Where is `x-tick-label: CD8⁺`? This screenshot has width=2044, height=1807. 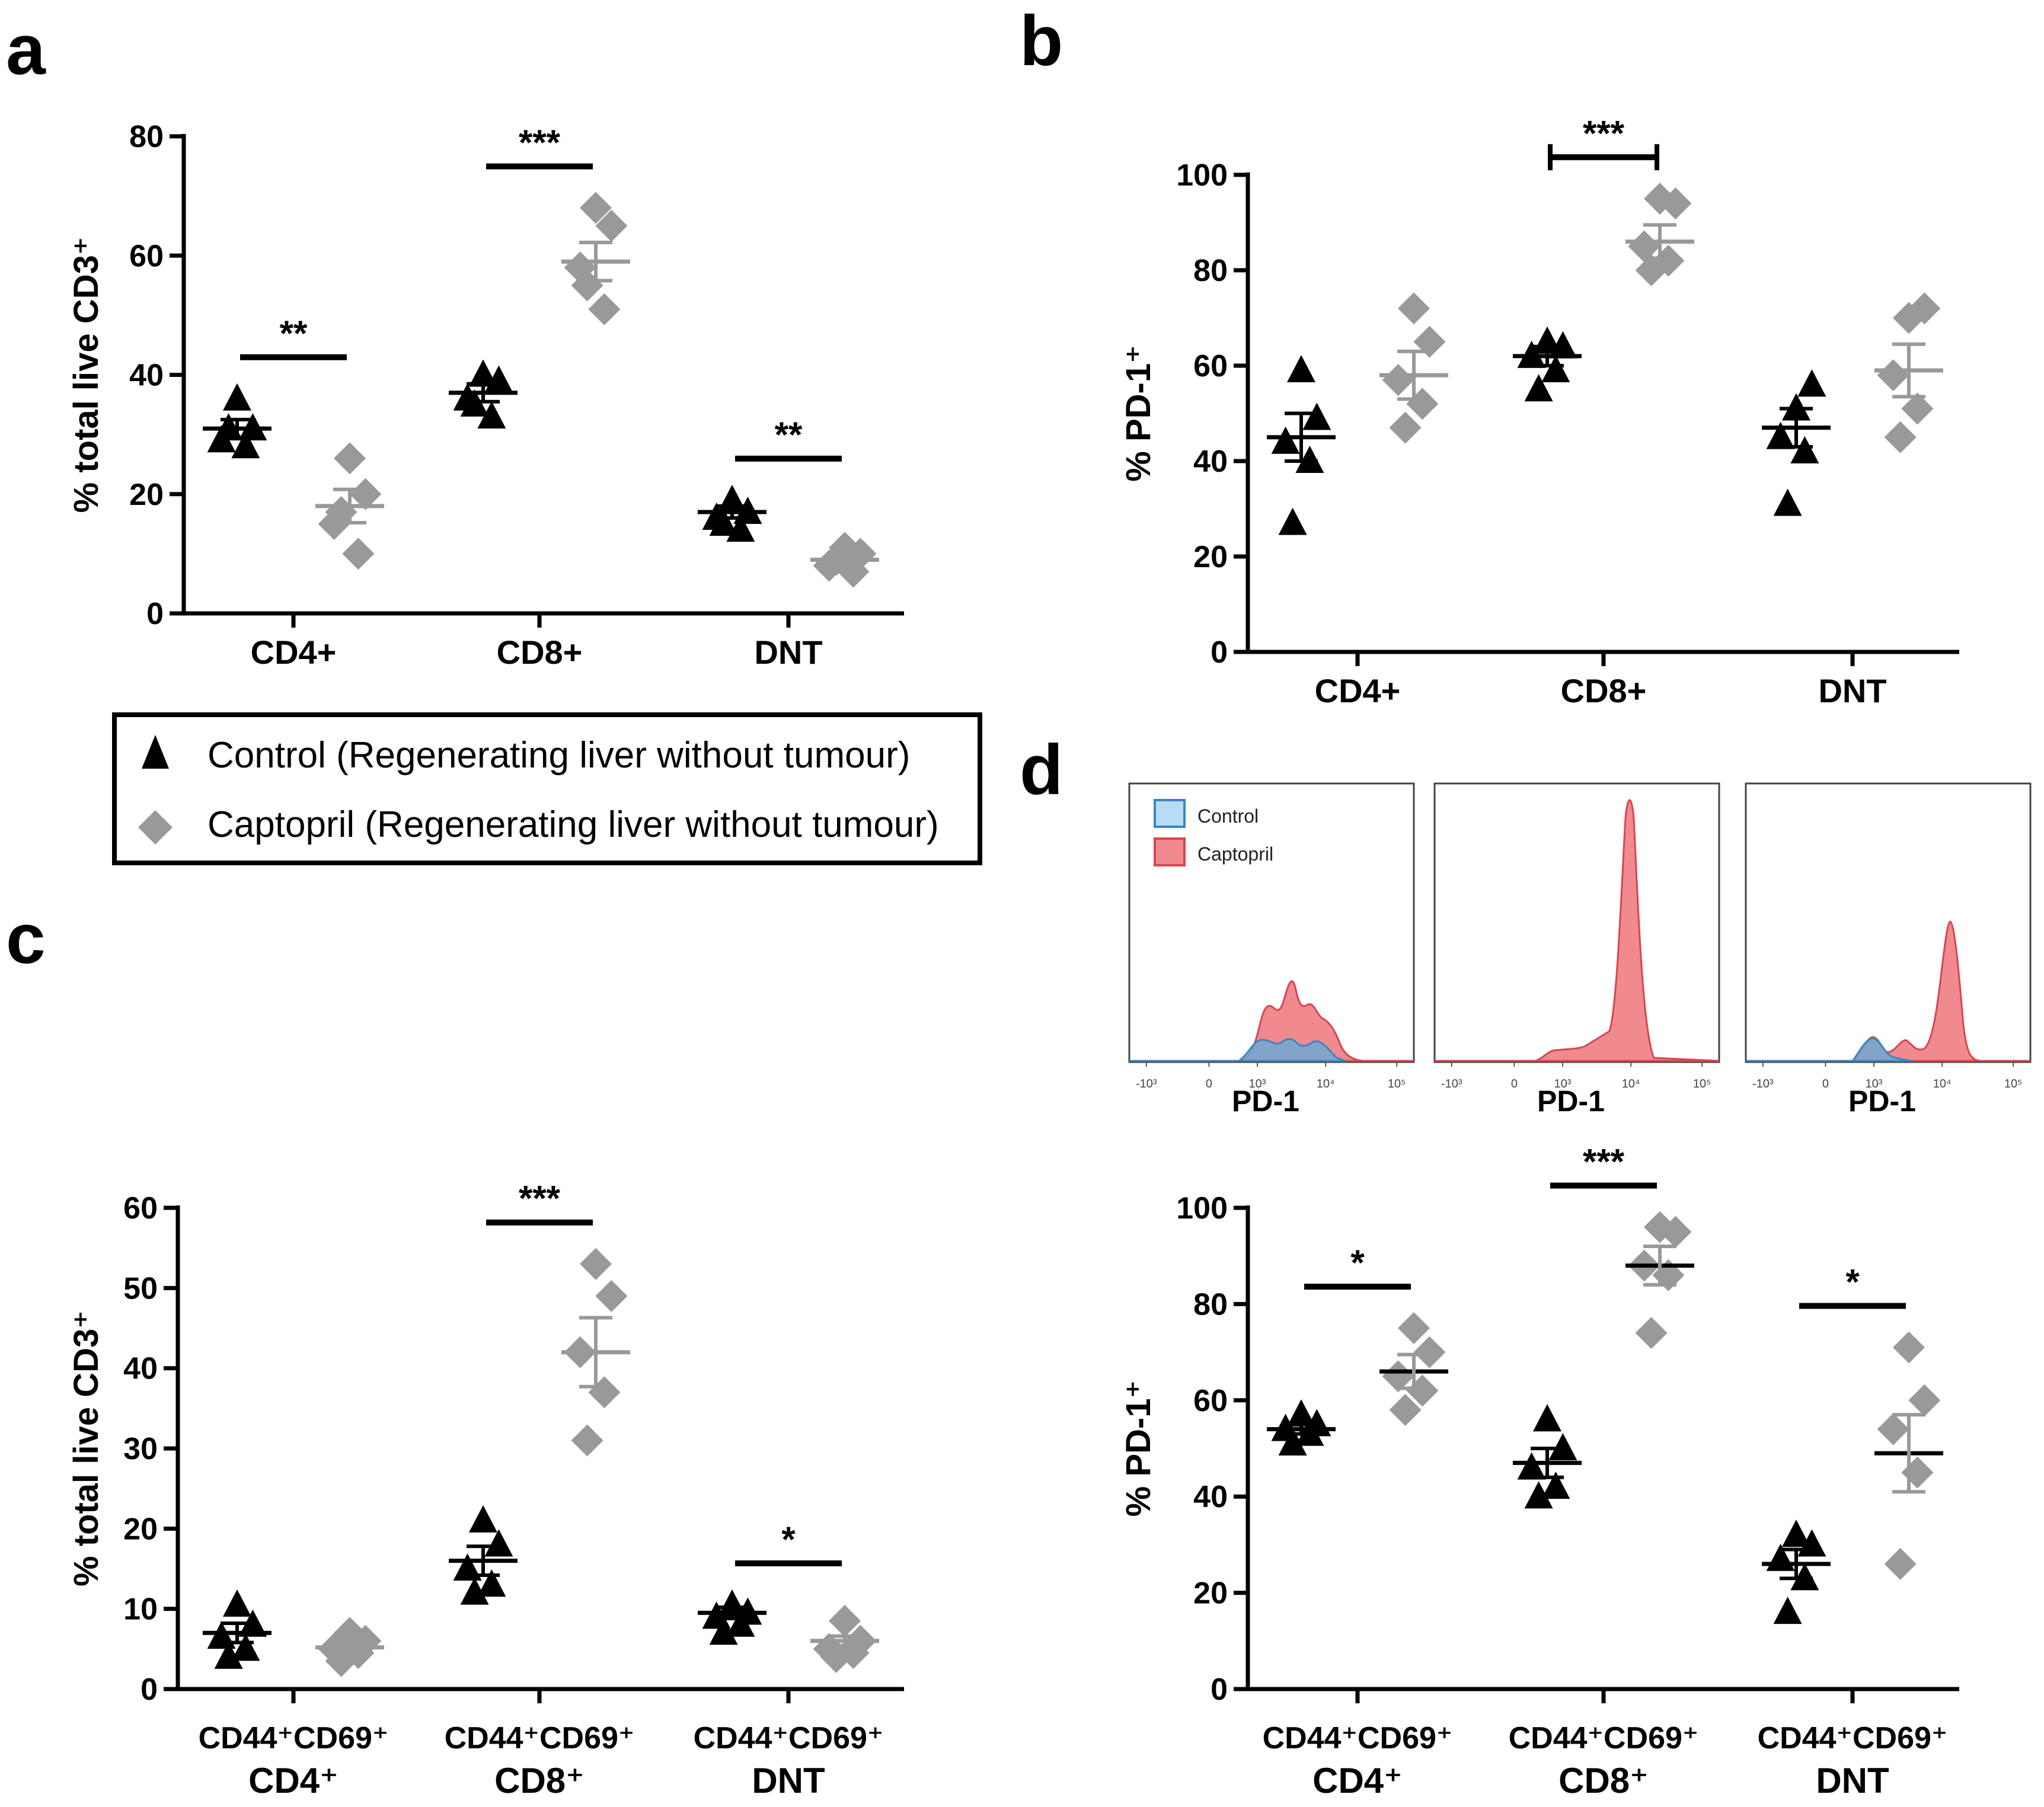 x-tick-label: CD8⁺ is located at coordinates (1603, 1781).